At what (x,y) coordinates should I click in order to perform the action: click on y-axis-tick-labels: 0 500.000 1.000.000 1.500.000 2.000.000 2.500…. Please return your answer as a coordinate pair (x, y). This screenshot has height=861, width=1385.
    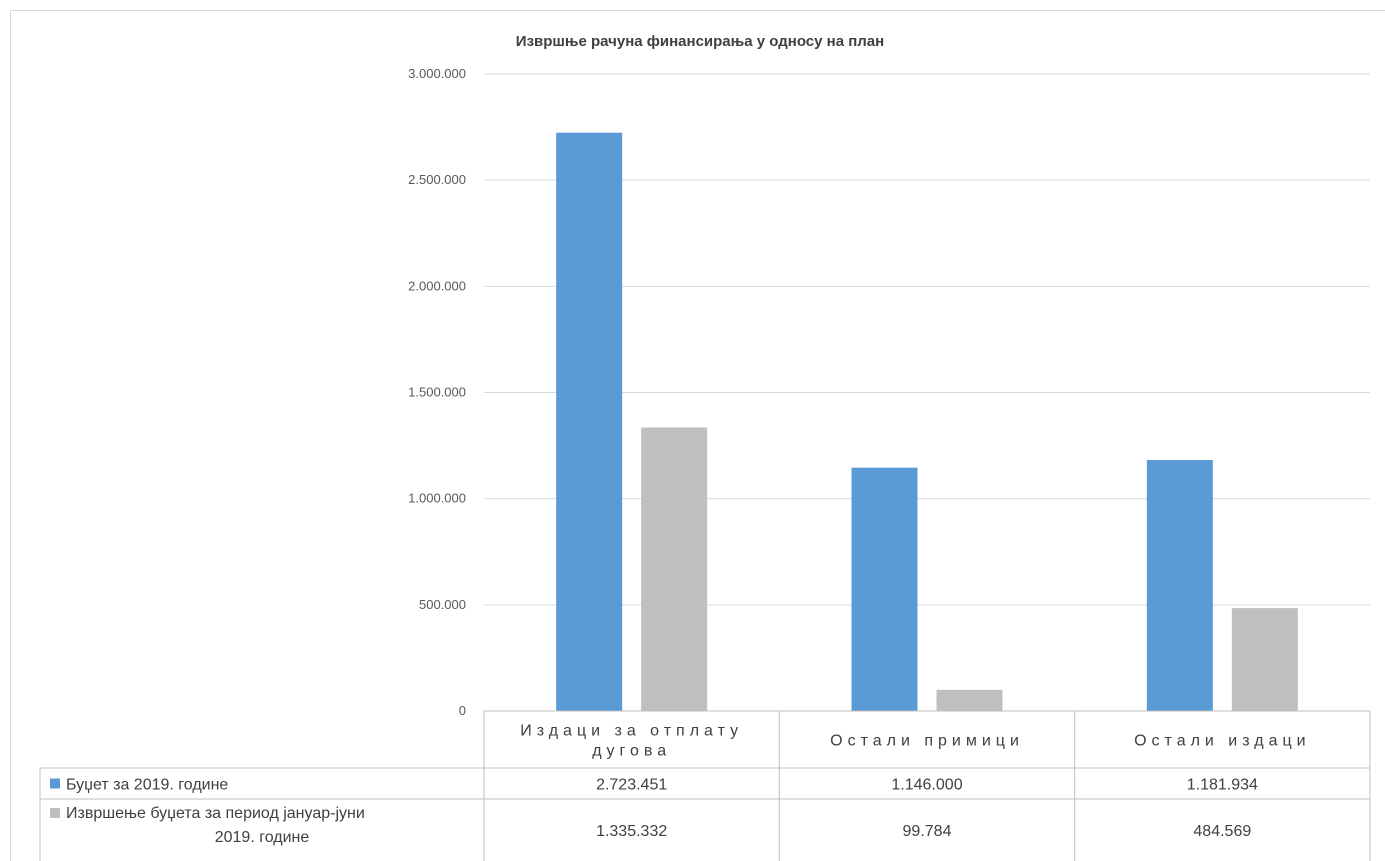
    Looking at the image, I should click on (437, 392).